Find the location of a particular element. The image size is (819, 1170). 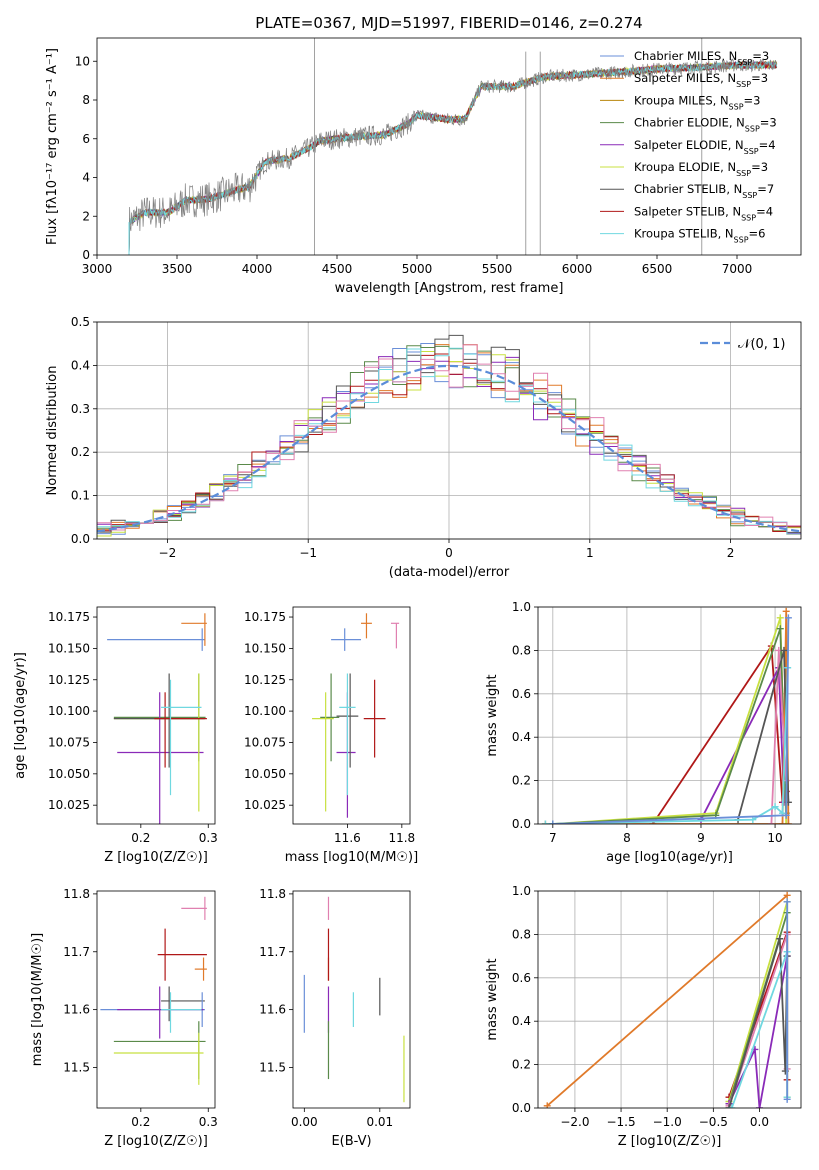

x-tick-label: 7 is located at coordinates (553, 838).